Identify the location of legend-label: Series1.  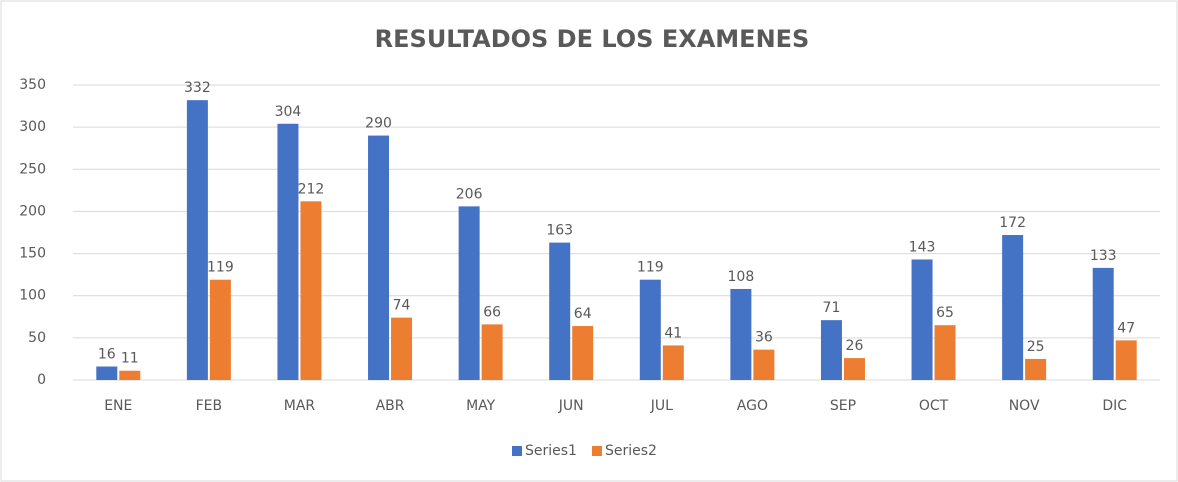
(551, 451).